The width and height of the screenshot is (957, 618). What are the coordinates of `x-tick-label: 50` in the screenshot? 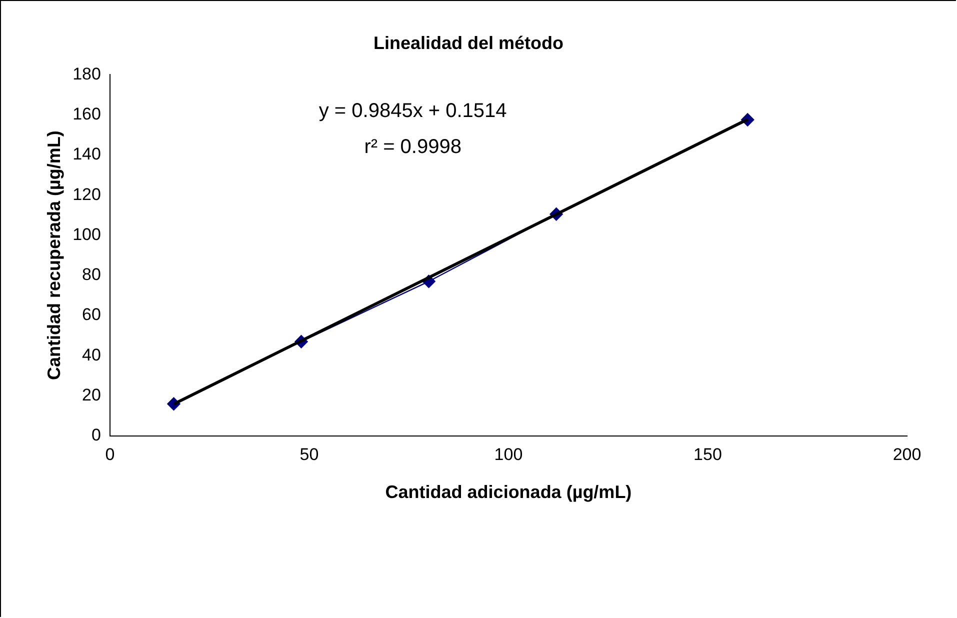 It's located at (309, 454).